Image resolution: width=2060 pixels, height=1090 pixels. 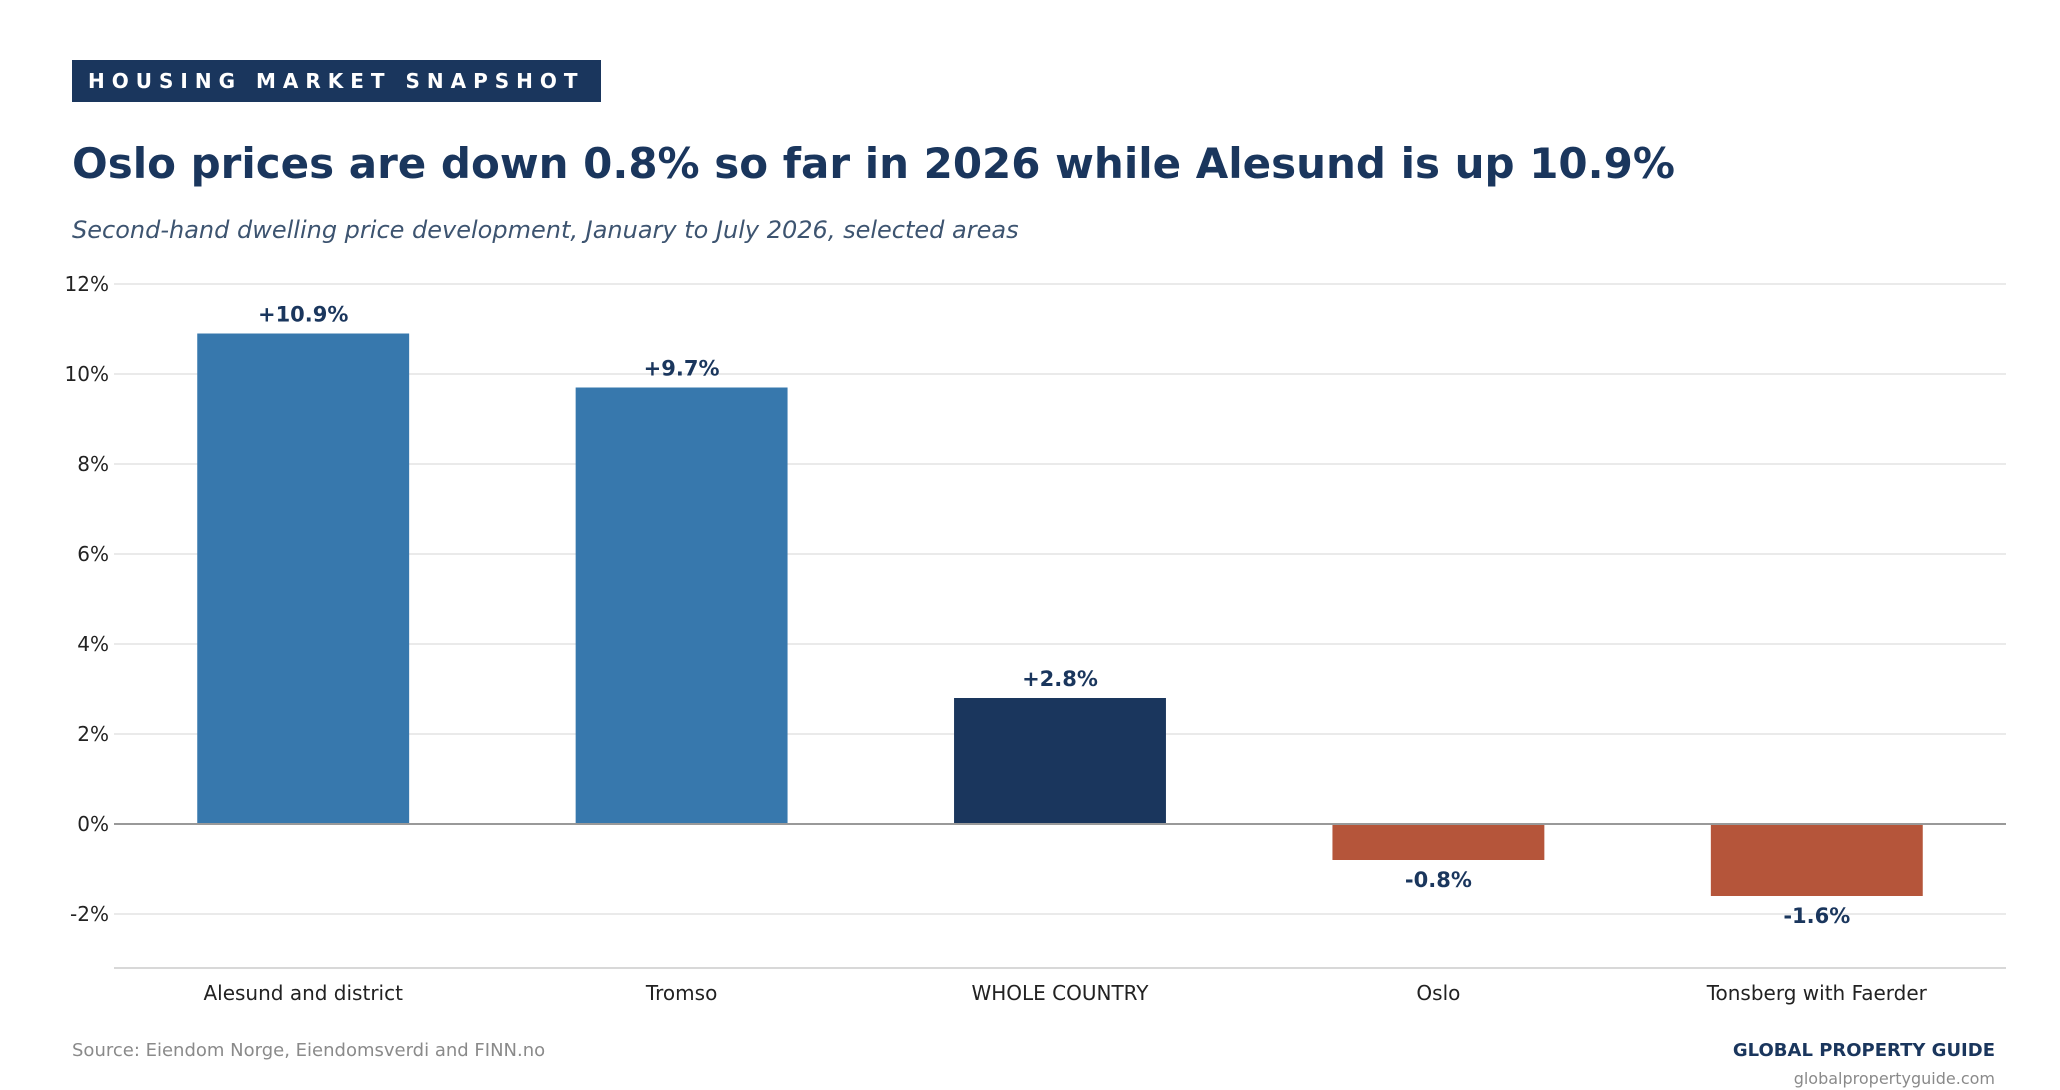 I want to click on y-tick-label: -2%, so click(x=89, y=914).